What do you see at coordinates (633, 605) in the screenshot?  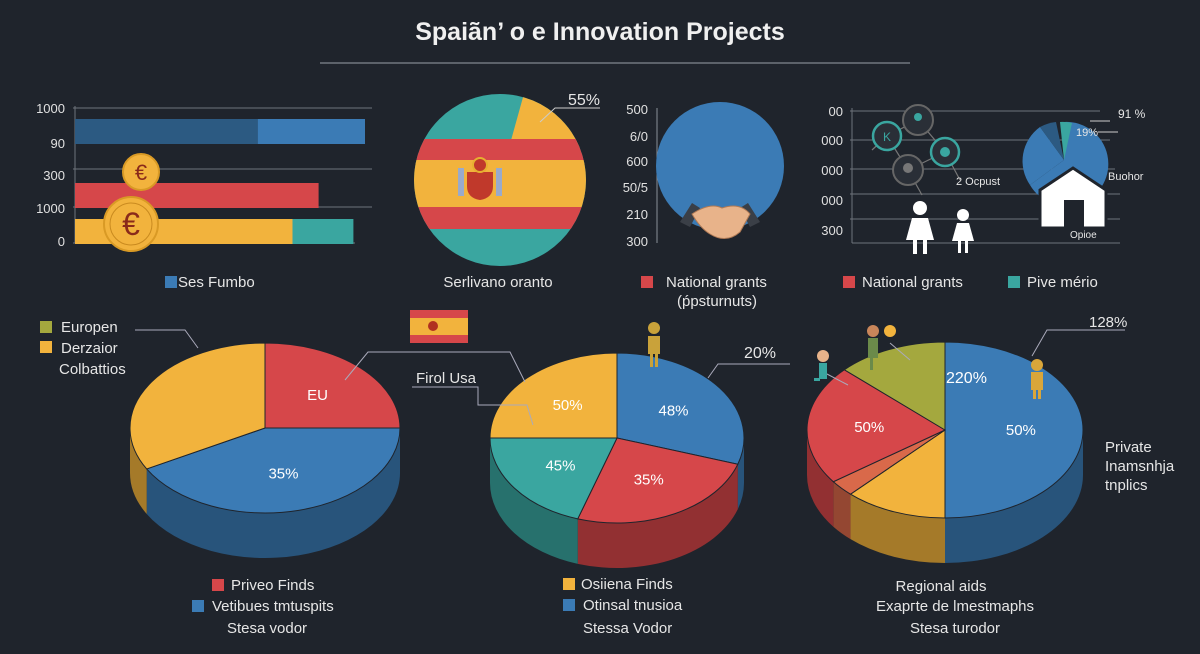 I see `legend-label: Otinsal tnusioa` at bounding box center [633, 605].